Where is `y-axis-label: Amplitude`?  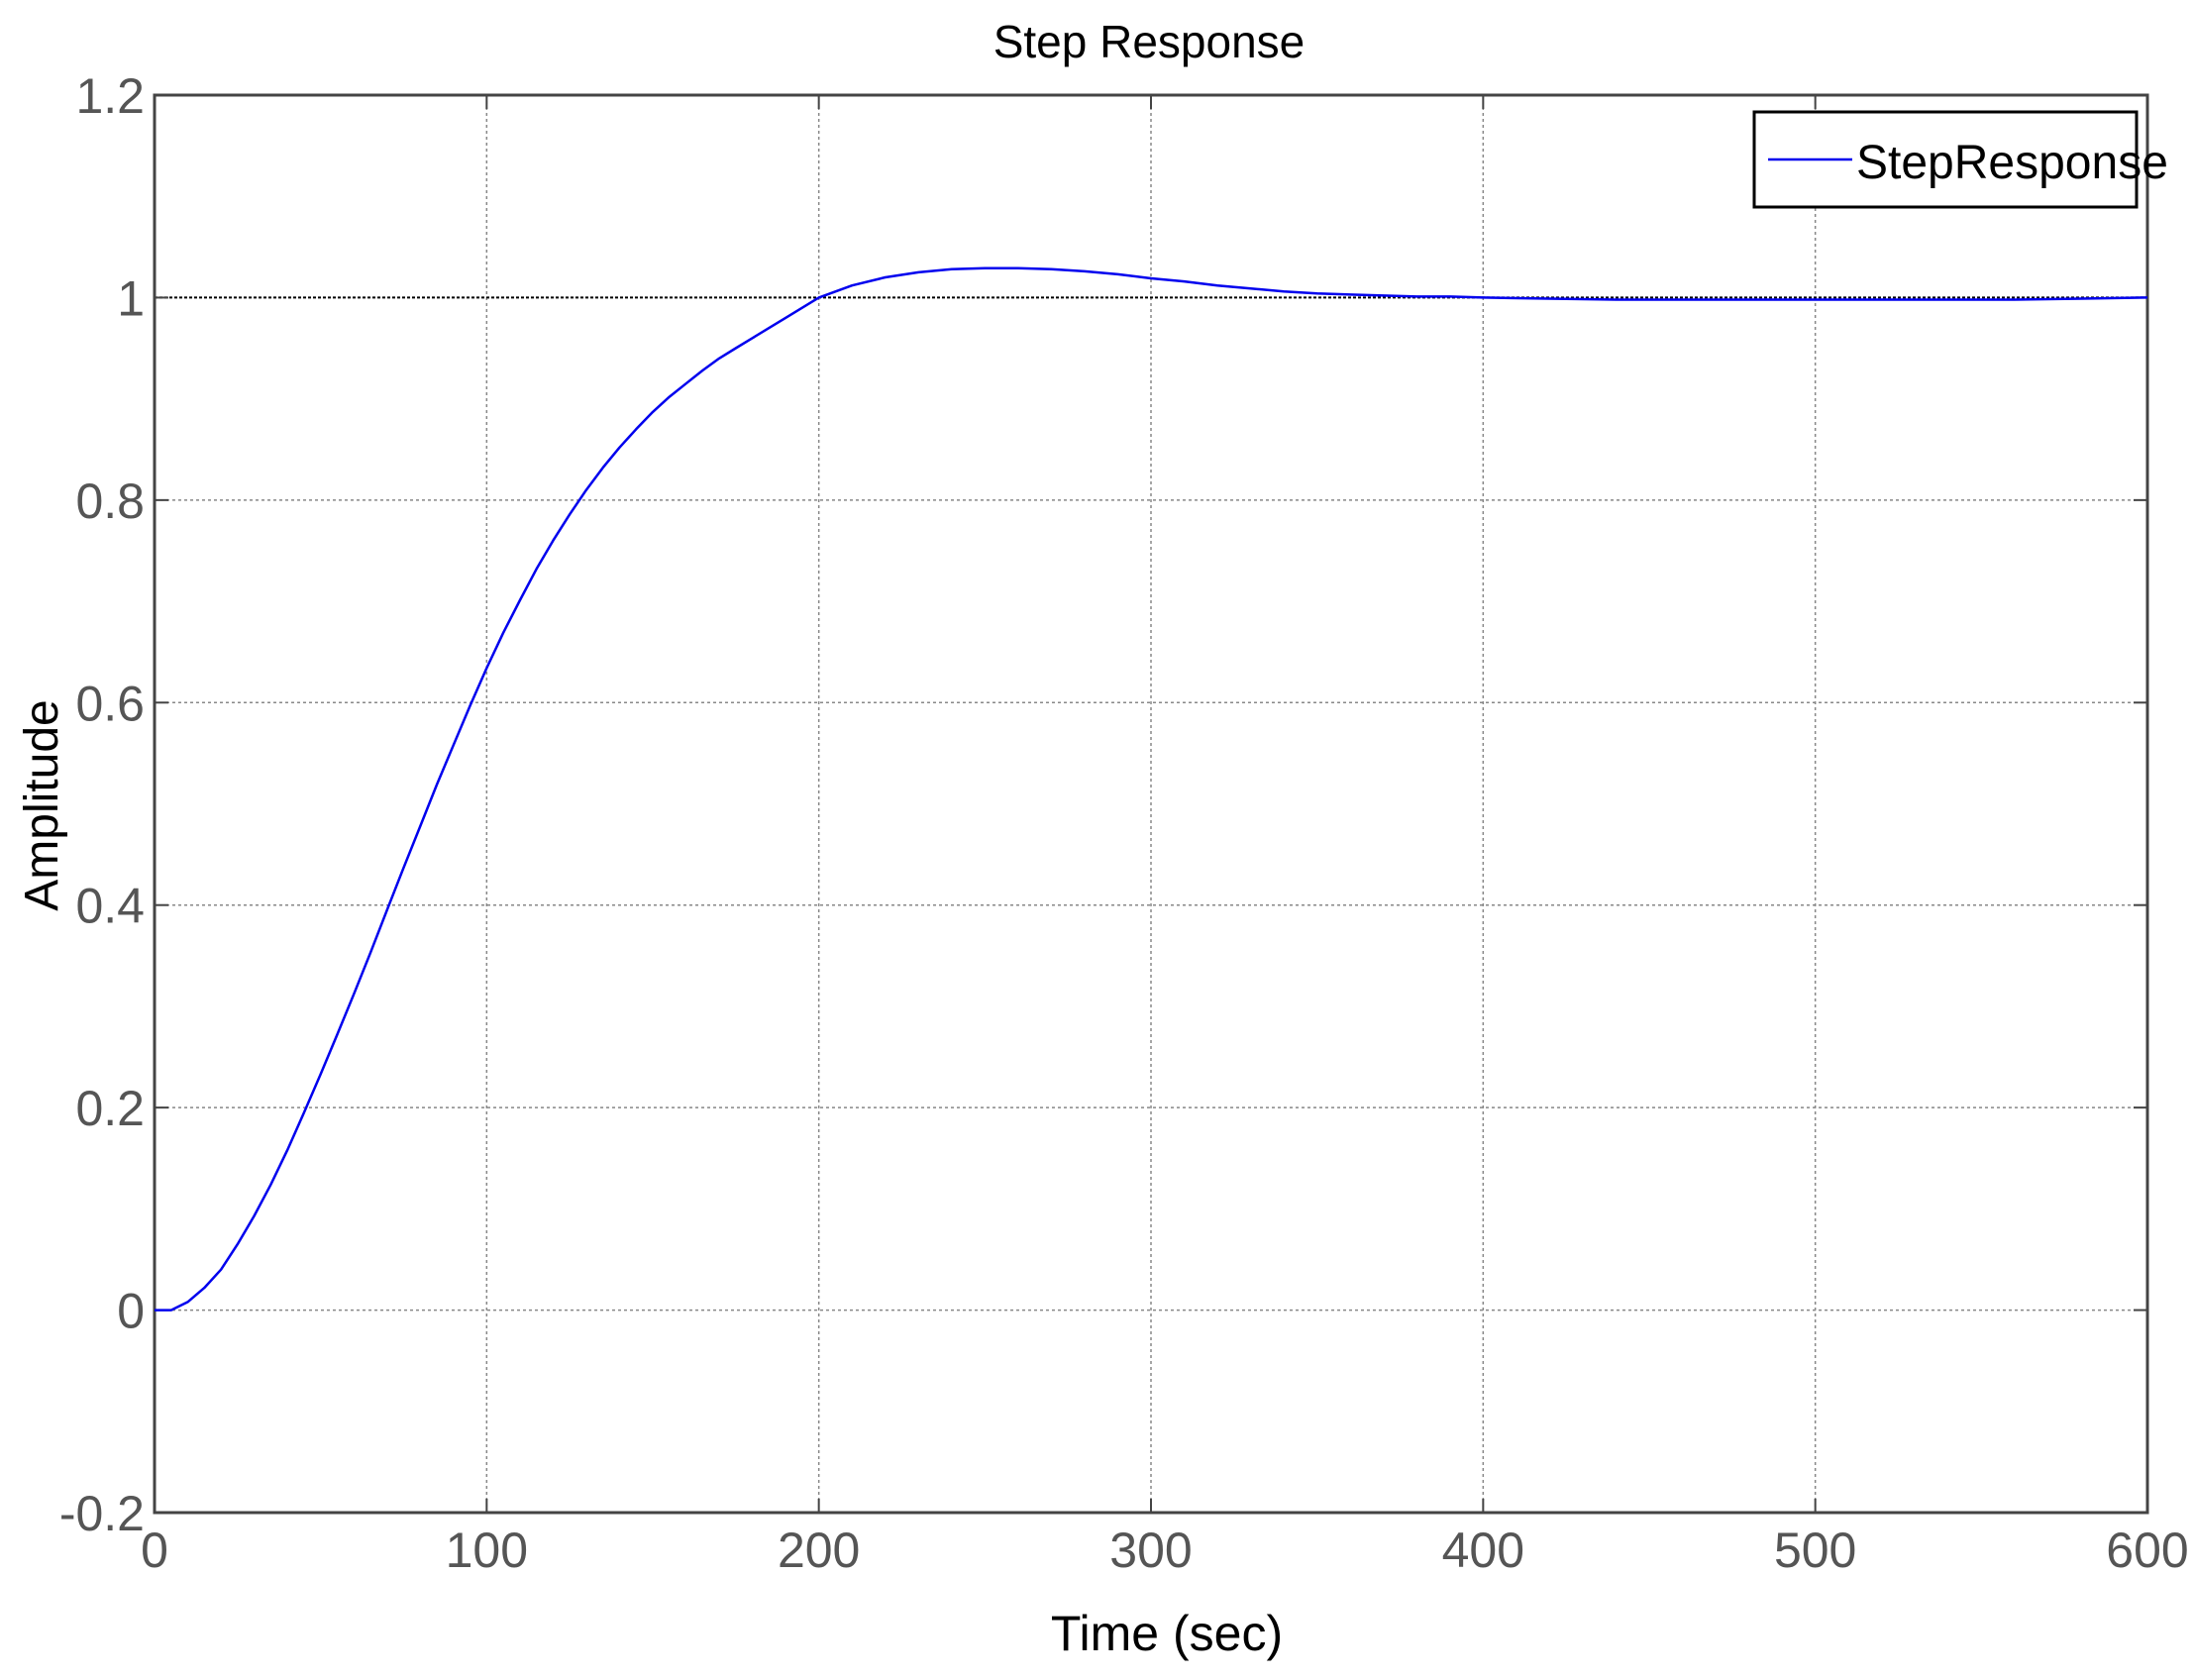
y-axis-label: Amplitude is located at coordinates (42, 804).